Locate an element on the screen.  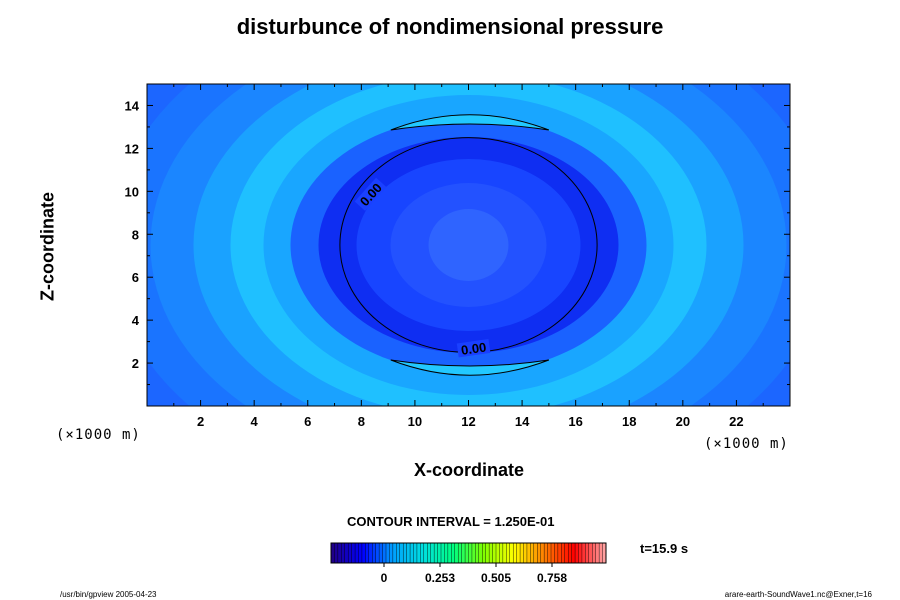
y-axis-label: Z-coordinate is located at coordinates (47, 247).